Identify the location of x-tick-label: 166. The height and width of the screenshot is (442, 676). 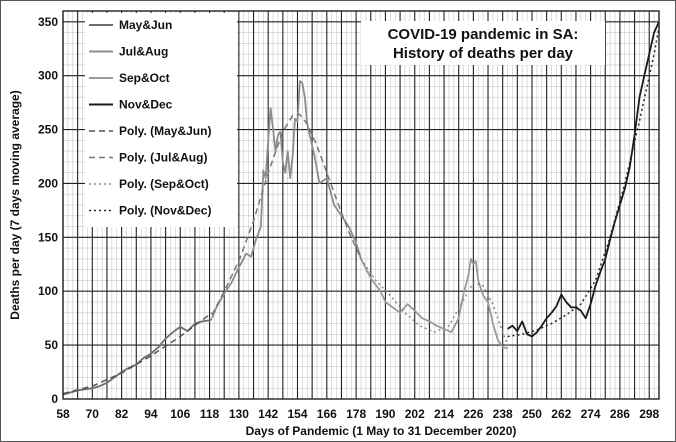
(327, 414).